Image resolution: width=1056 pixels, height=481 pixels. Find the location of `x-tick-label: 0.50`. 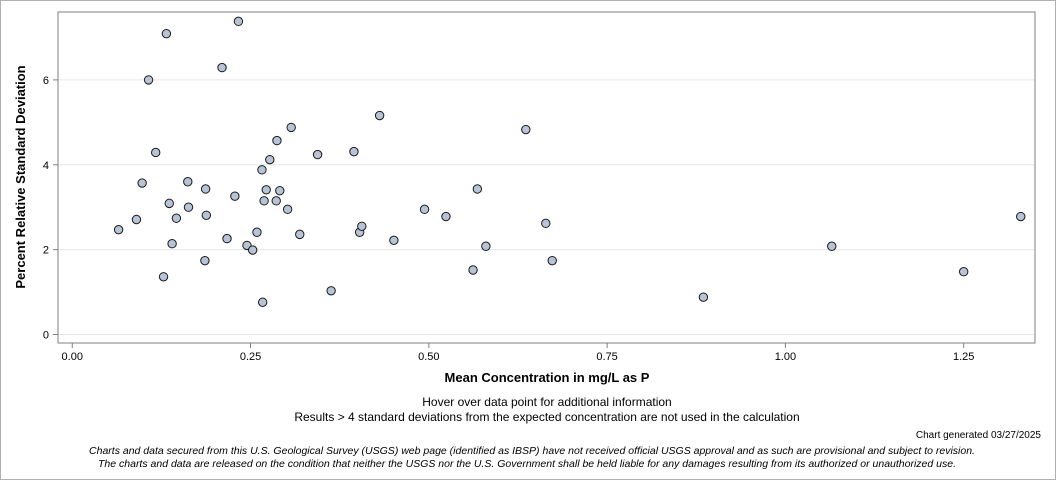

x-tick-label: 0.50 is located at coordinates (428, 357).